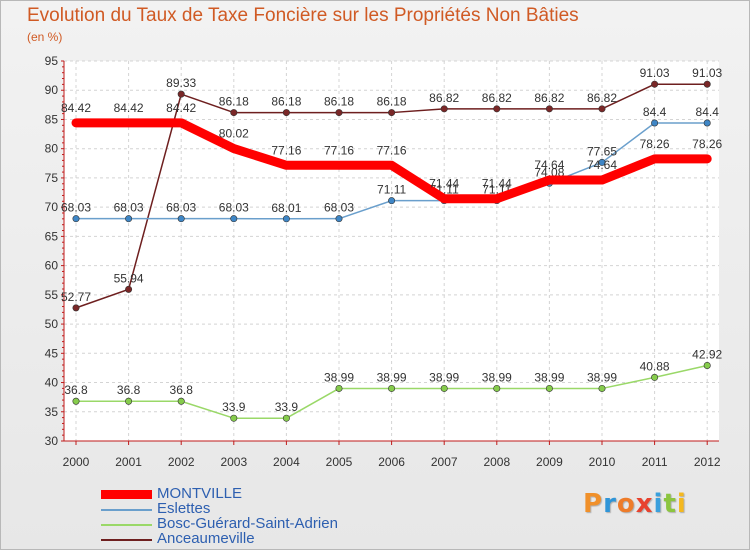  Describe the element at coordinates (708, 112) in the screenshot. I see `data-label: 84.4` at that location.